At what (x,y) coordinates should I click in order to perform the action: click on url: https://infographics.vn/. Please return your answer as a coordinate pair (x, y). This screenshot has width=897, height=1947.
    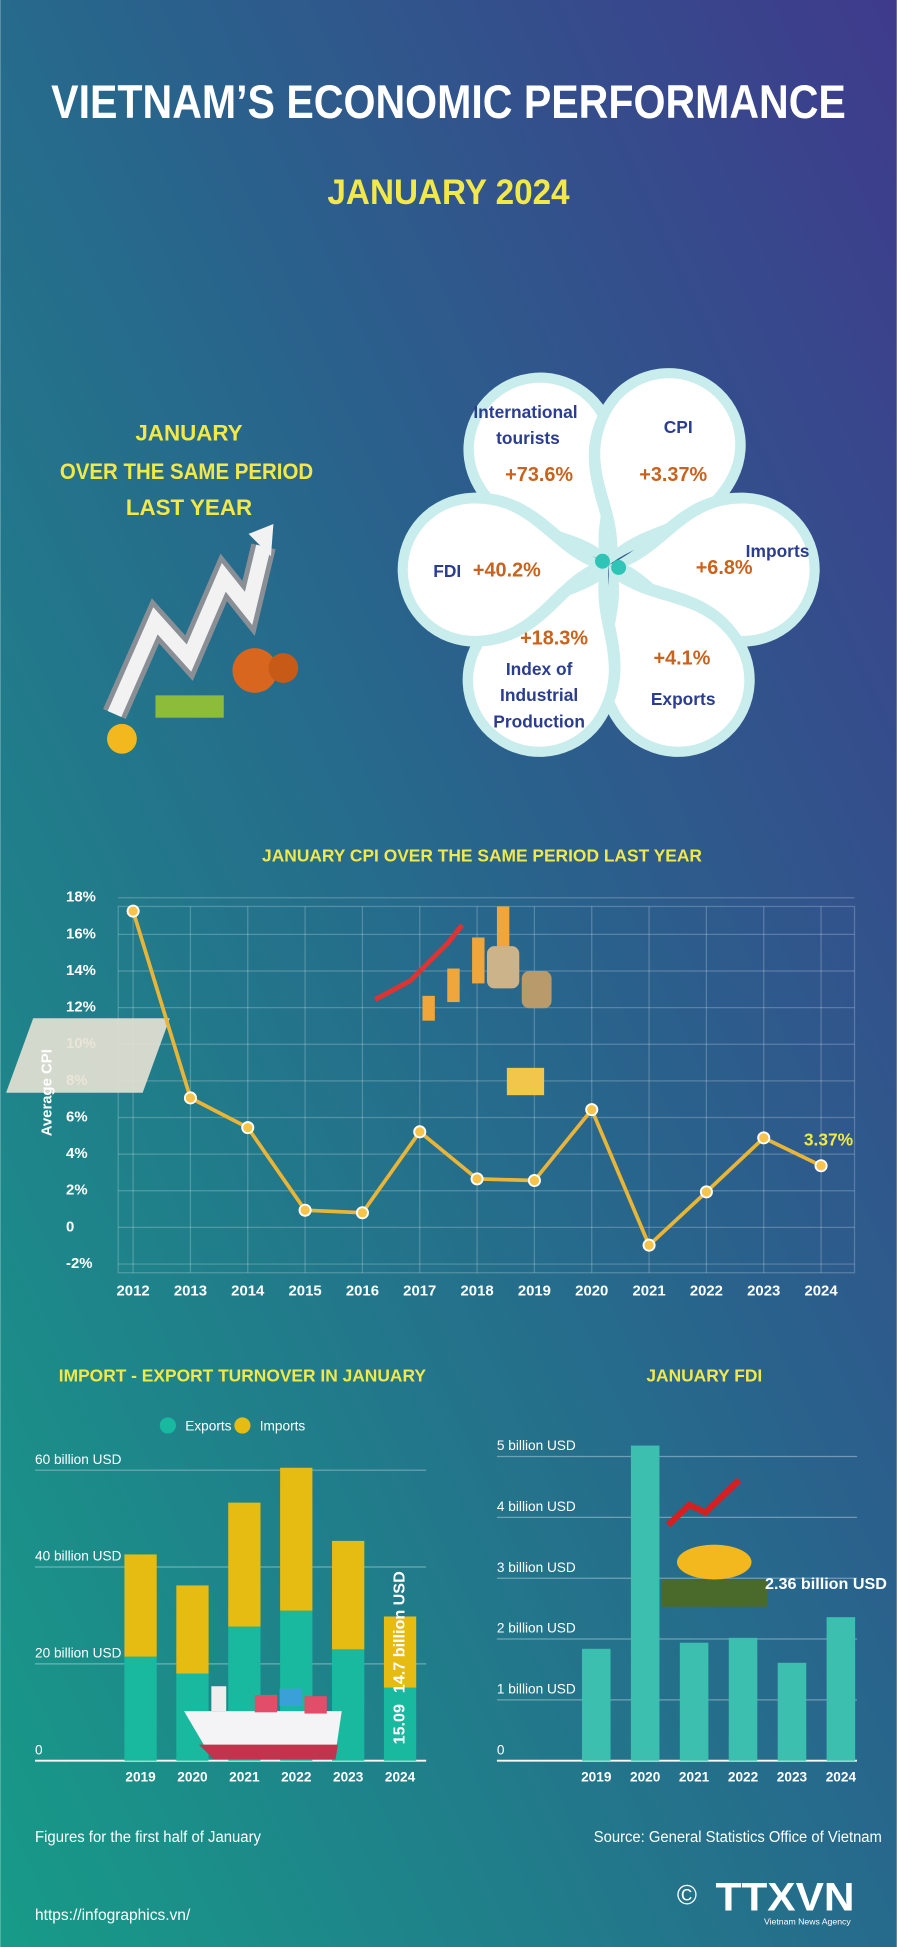
    Looking at the image, I should click on (113, 1915).